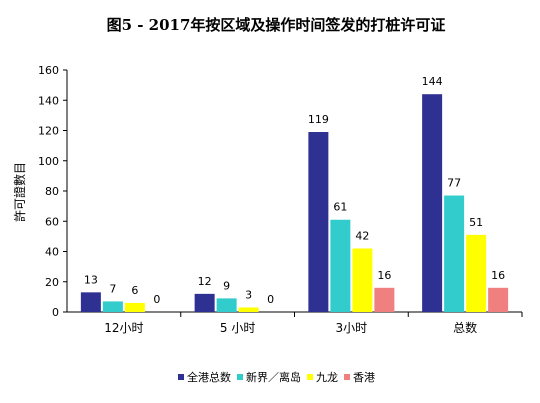 Image resolution: width=540 pixels, height=403 pixels. What do you see at coordinates (48, 131) in the screenshot?
I see `y-tick-label: 120` at bounding box center [48, 131].